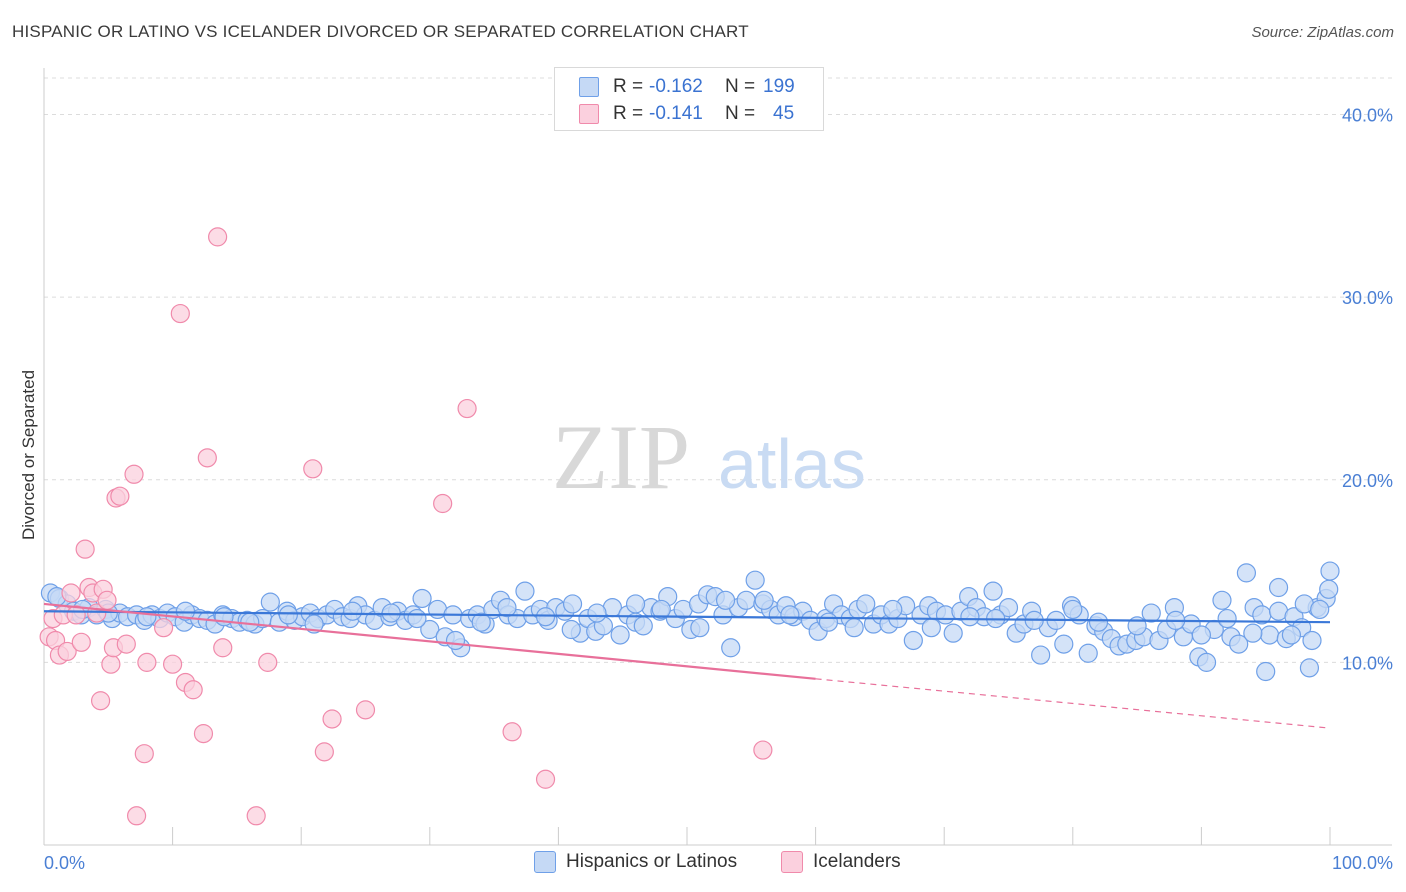  Describe the element at coordinates (589, 114) in the screenshot. I see `legend-swatch-icelanders` at that location.